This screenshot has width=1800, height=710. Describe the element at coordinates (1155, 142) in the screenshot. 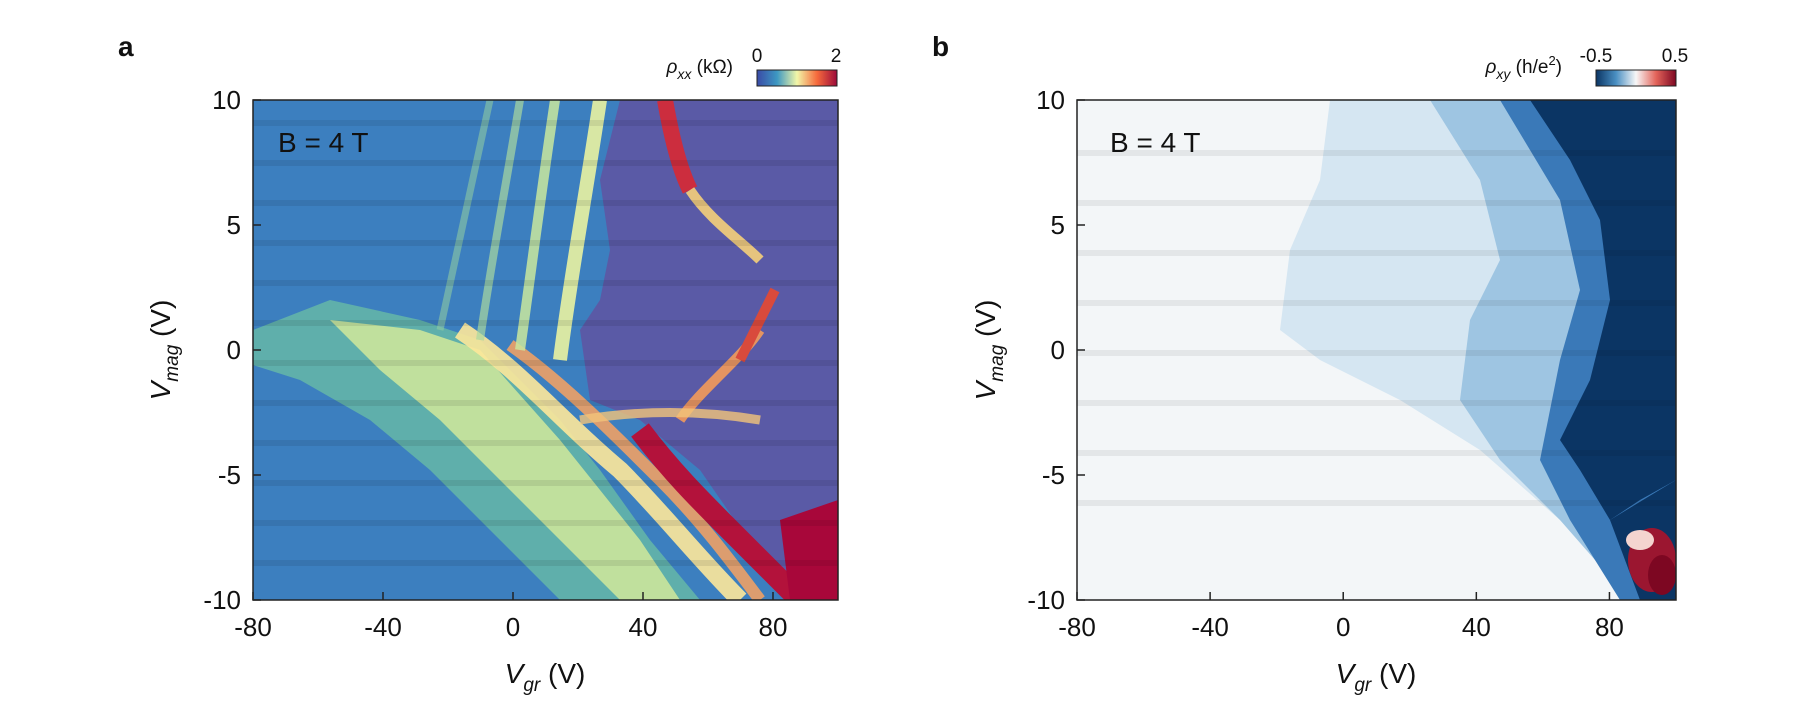

I see `panel-b-annotation: B = 4 T` at that location.